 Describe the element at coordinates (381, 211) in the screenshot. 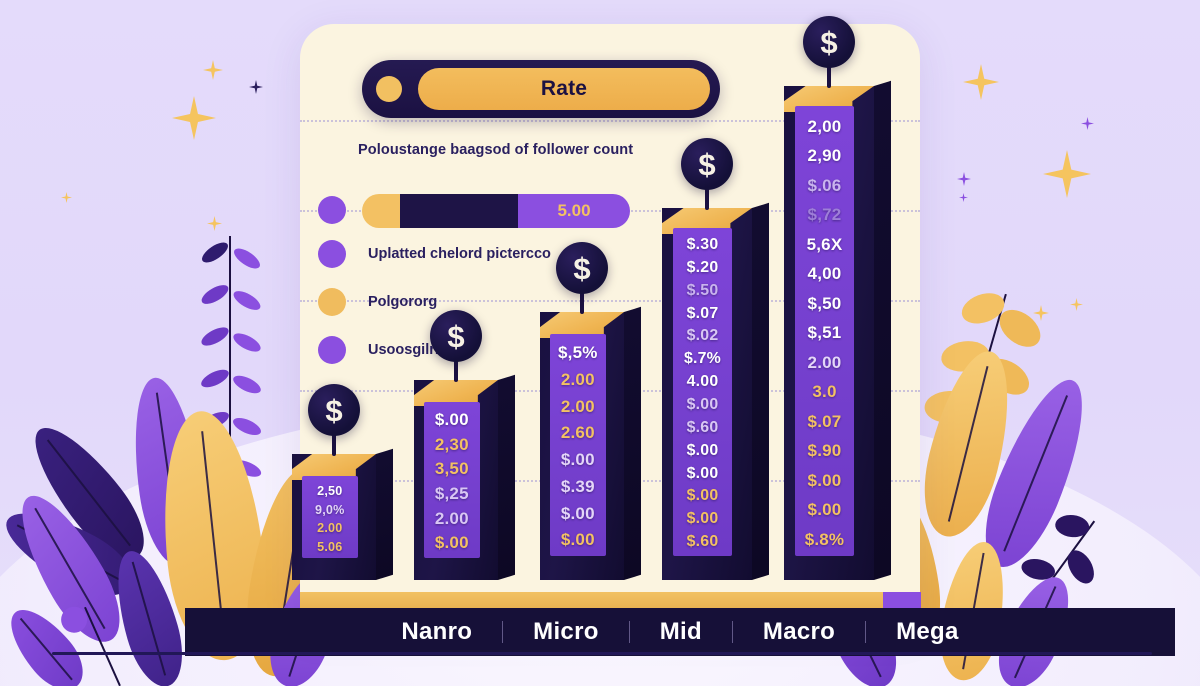

I see `slider-track-start` at that location.